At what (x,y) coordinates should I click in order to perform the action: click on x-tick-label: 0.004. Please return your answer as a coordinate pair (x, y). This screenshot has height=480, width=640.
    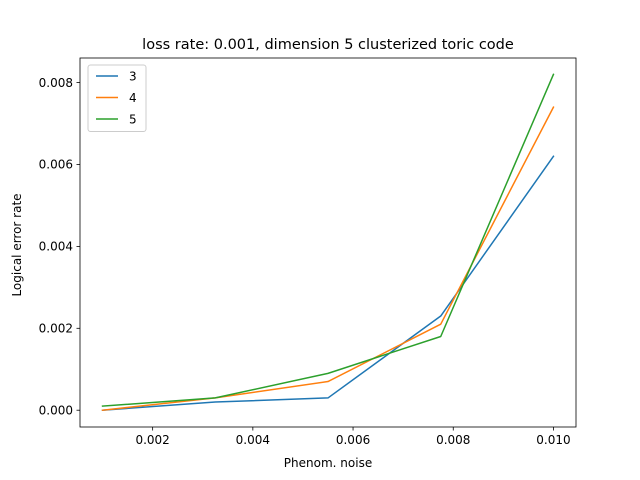
    Looking at the image, I should click on (253, 440).